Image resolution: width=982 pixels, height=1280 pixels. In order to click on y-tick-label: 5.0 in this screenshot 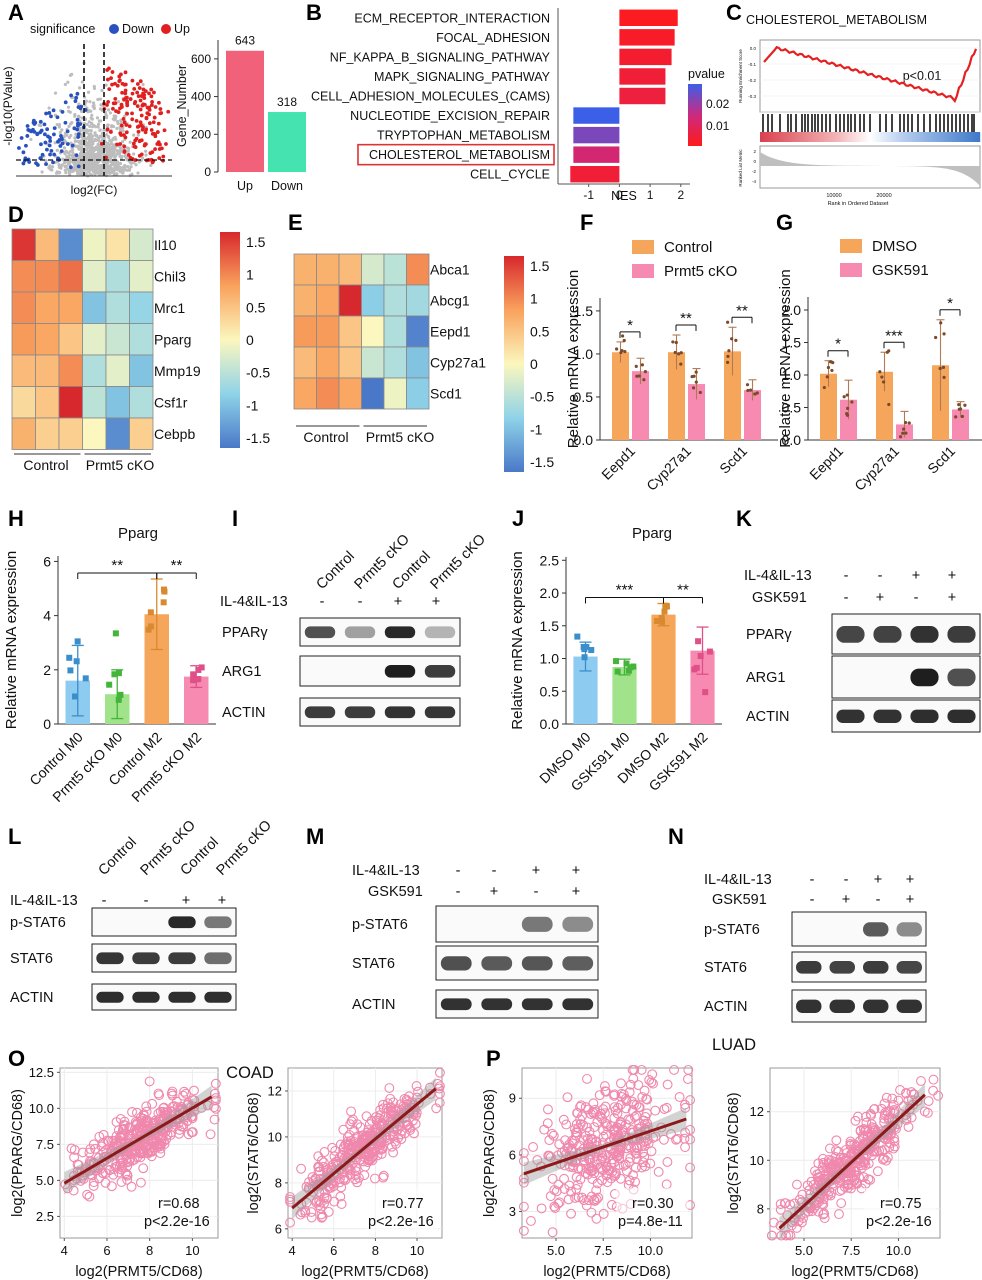, I will do `click(45, 1180)`.